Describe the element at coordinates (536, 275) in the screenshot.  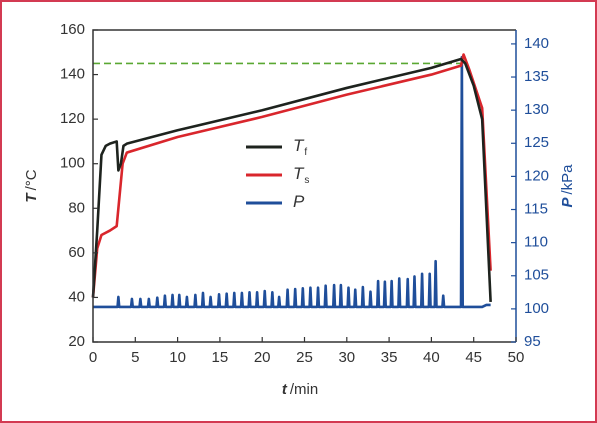
I see `y2-tick-label: 105` at that location.